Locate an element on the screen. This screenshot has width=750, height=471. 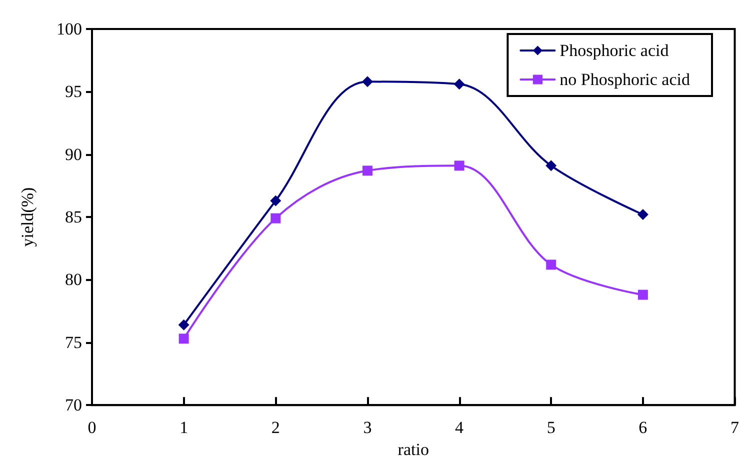
x-tick-label: 6 is located at coordinates (643, 428).